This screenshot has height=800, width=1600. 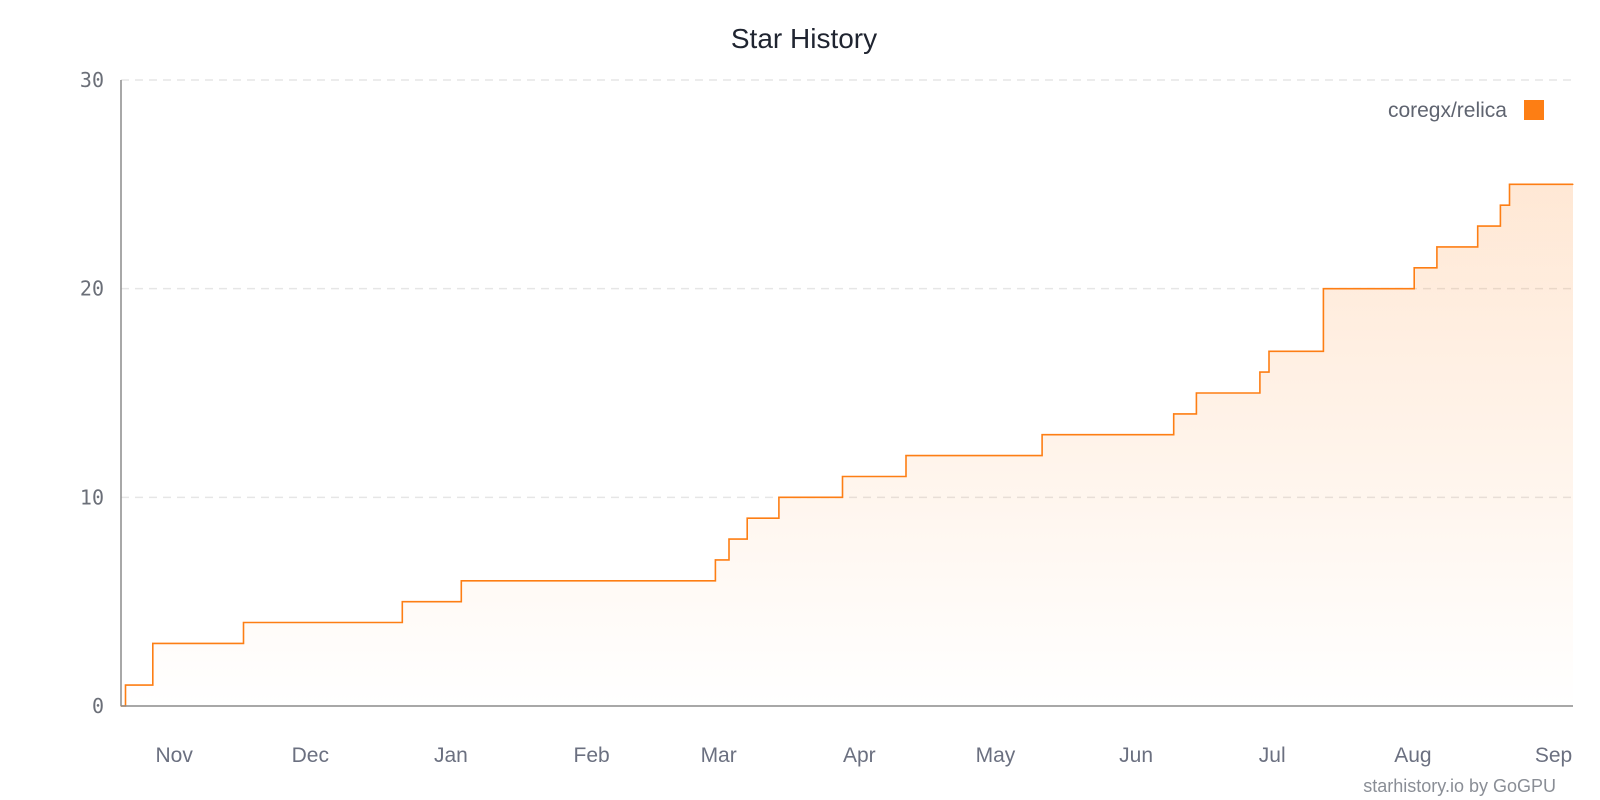 I want to click on chart-title: Star History, so click(x=804, y=38).